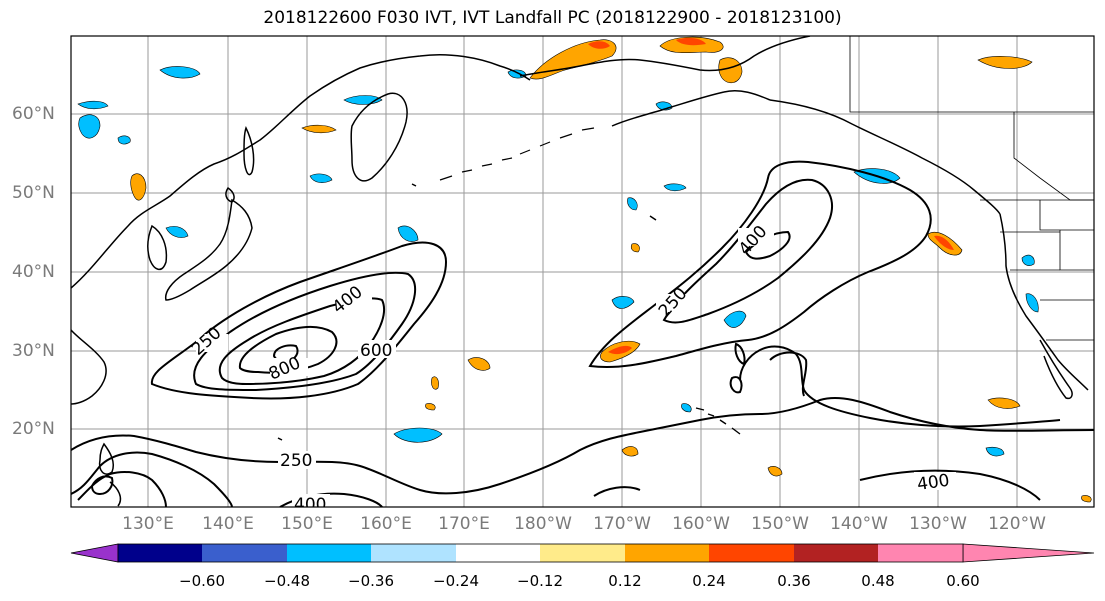 This screenshot has width=1105, height=601. I want to click on colorbar-tick: −0.48, so click(287, 581).